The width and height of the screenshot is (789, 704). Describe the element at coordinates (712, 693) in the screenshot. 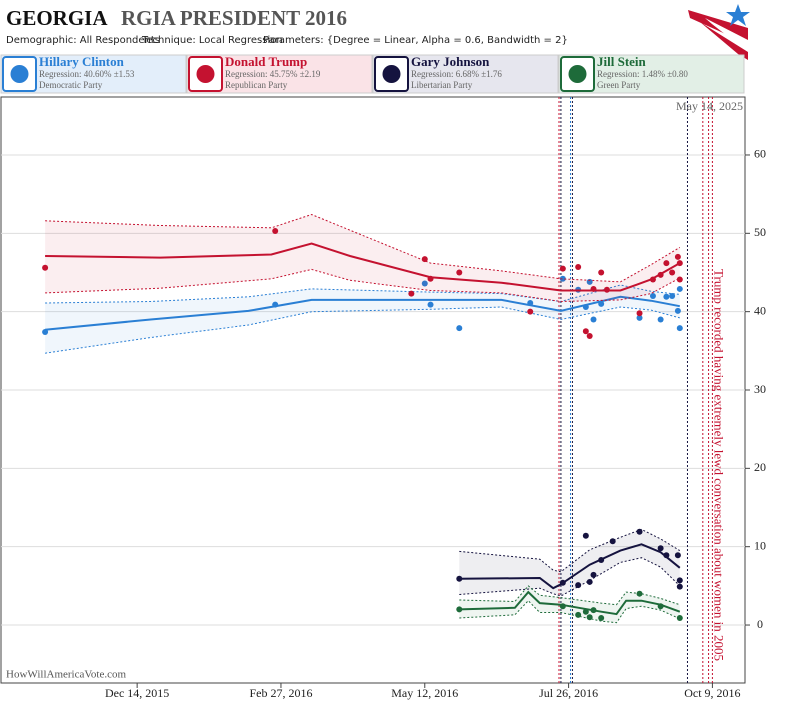

I see `x-tick-label: Oct 9, 2016` at that location.